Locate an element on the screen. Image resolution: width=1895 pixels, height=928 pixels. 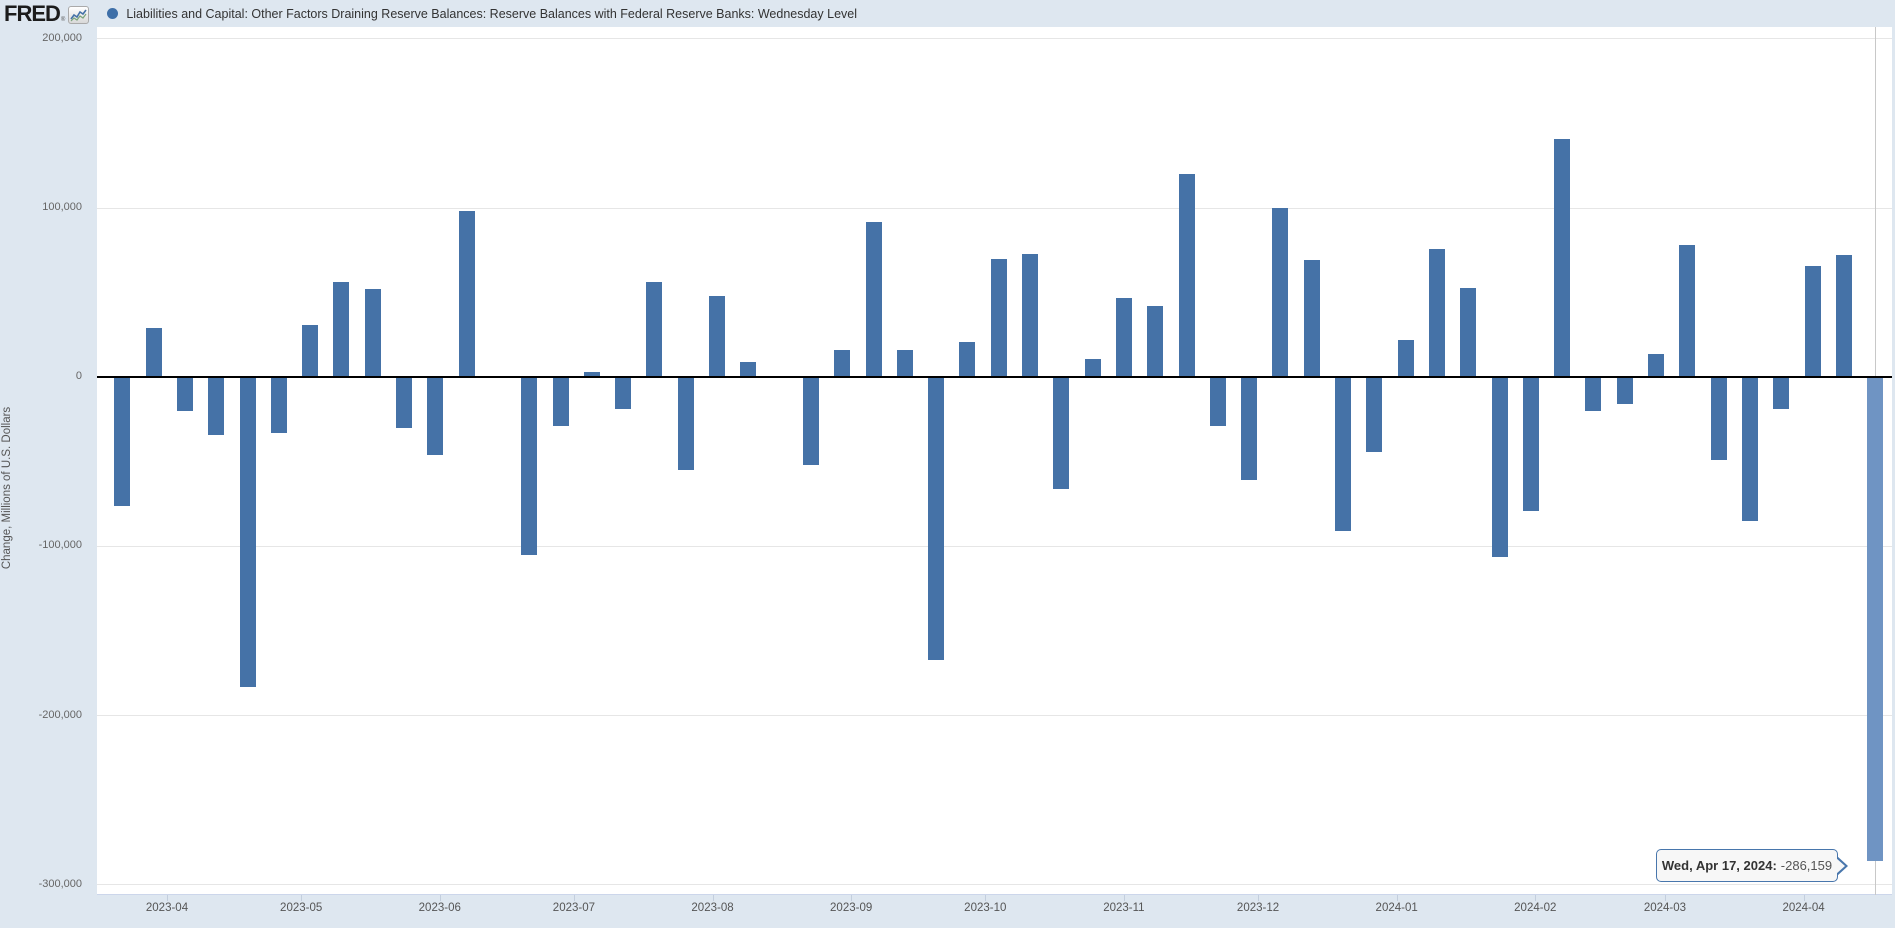
x-axis-tick-label: 2023-12 is located at coordinates (1258, 908).